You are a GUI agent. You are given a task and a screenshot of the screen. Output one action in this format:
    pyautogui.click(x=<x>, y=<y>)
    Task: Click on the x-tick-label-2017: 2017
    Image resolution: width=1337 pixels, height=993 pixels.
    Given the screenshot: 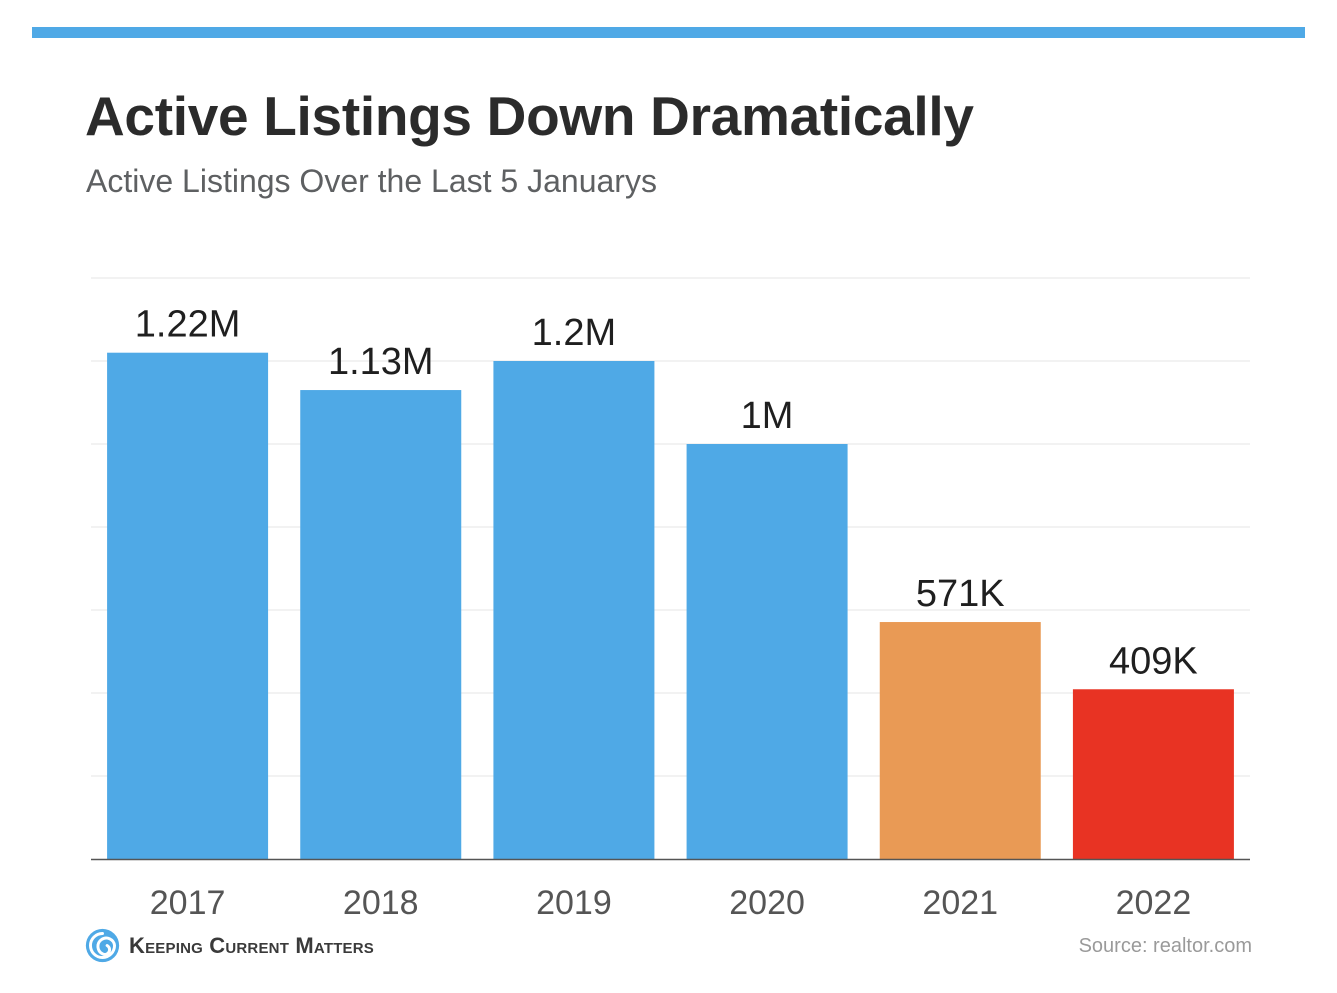 What is the action you would take?
    pyautogui.click(x=188, y=903)
    